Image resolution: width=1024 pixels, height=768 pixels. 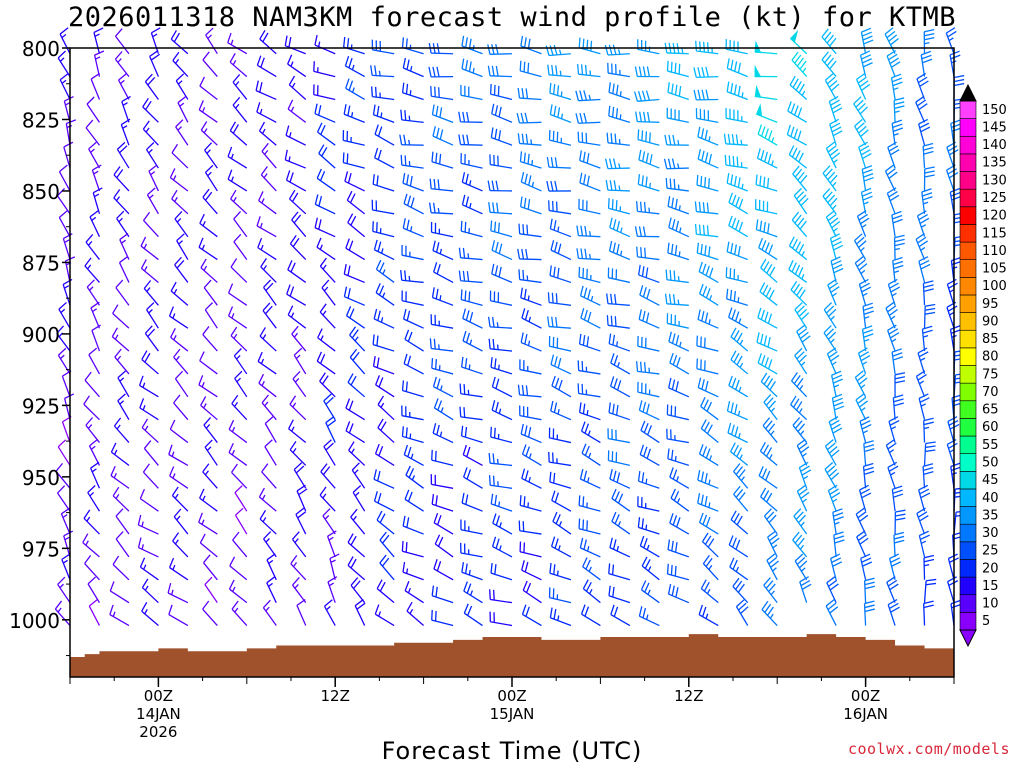 I want to click on y-tick-label: 900, so click(x=41, y=335).